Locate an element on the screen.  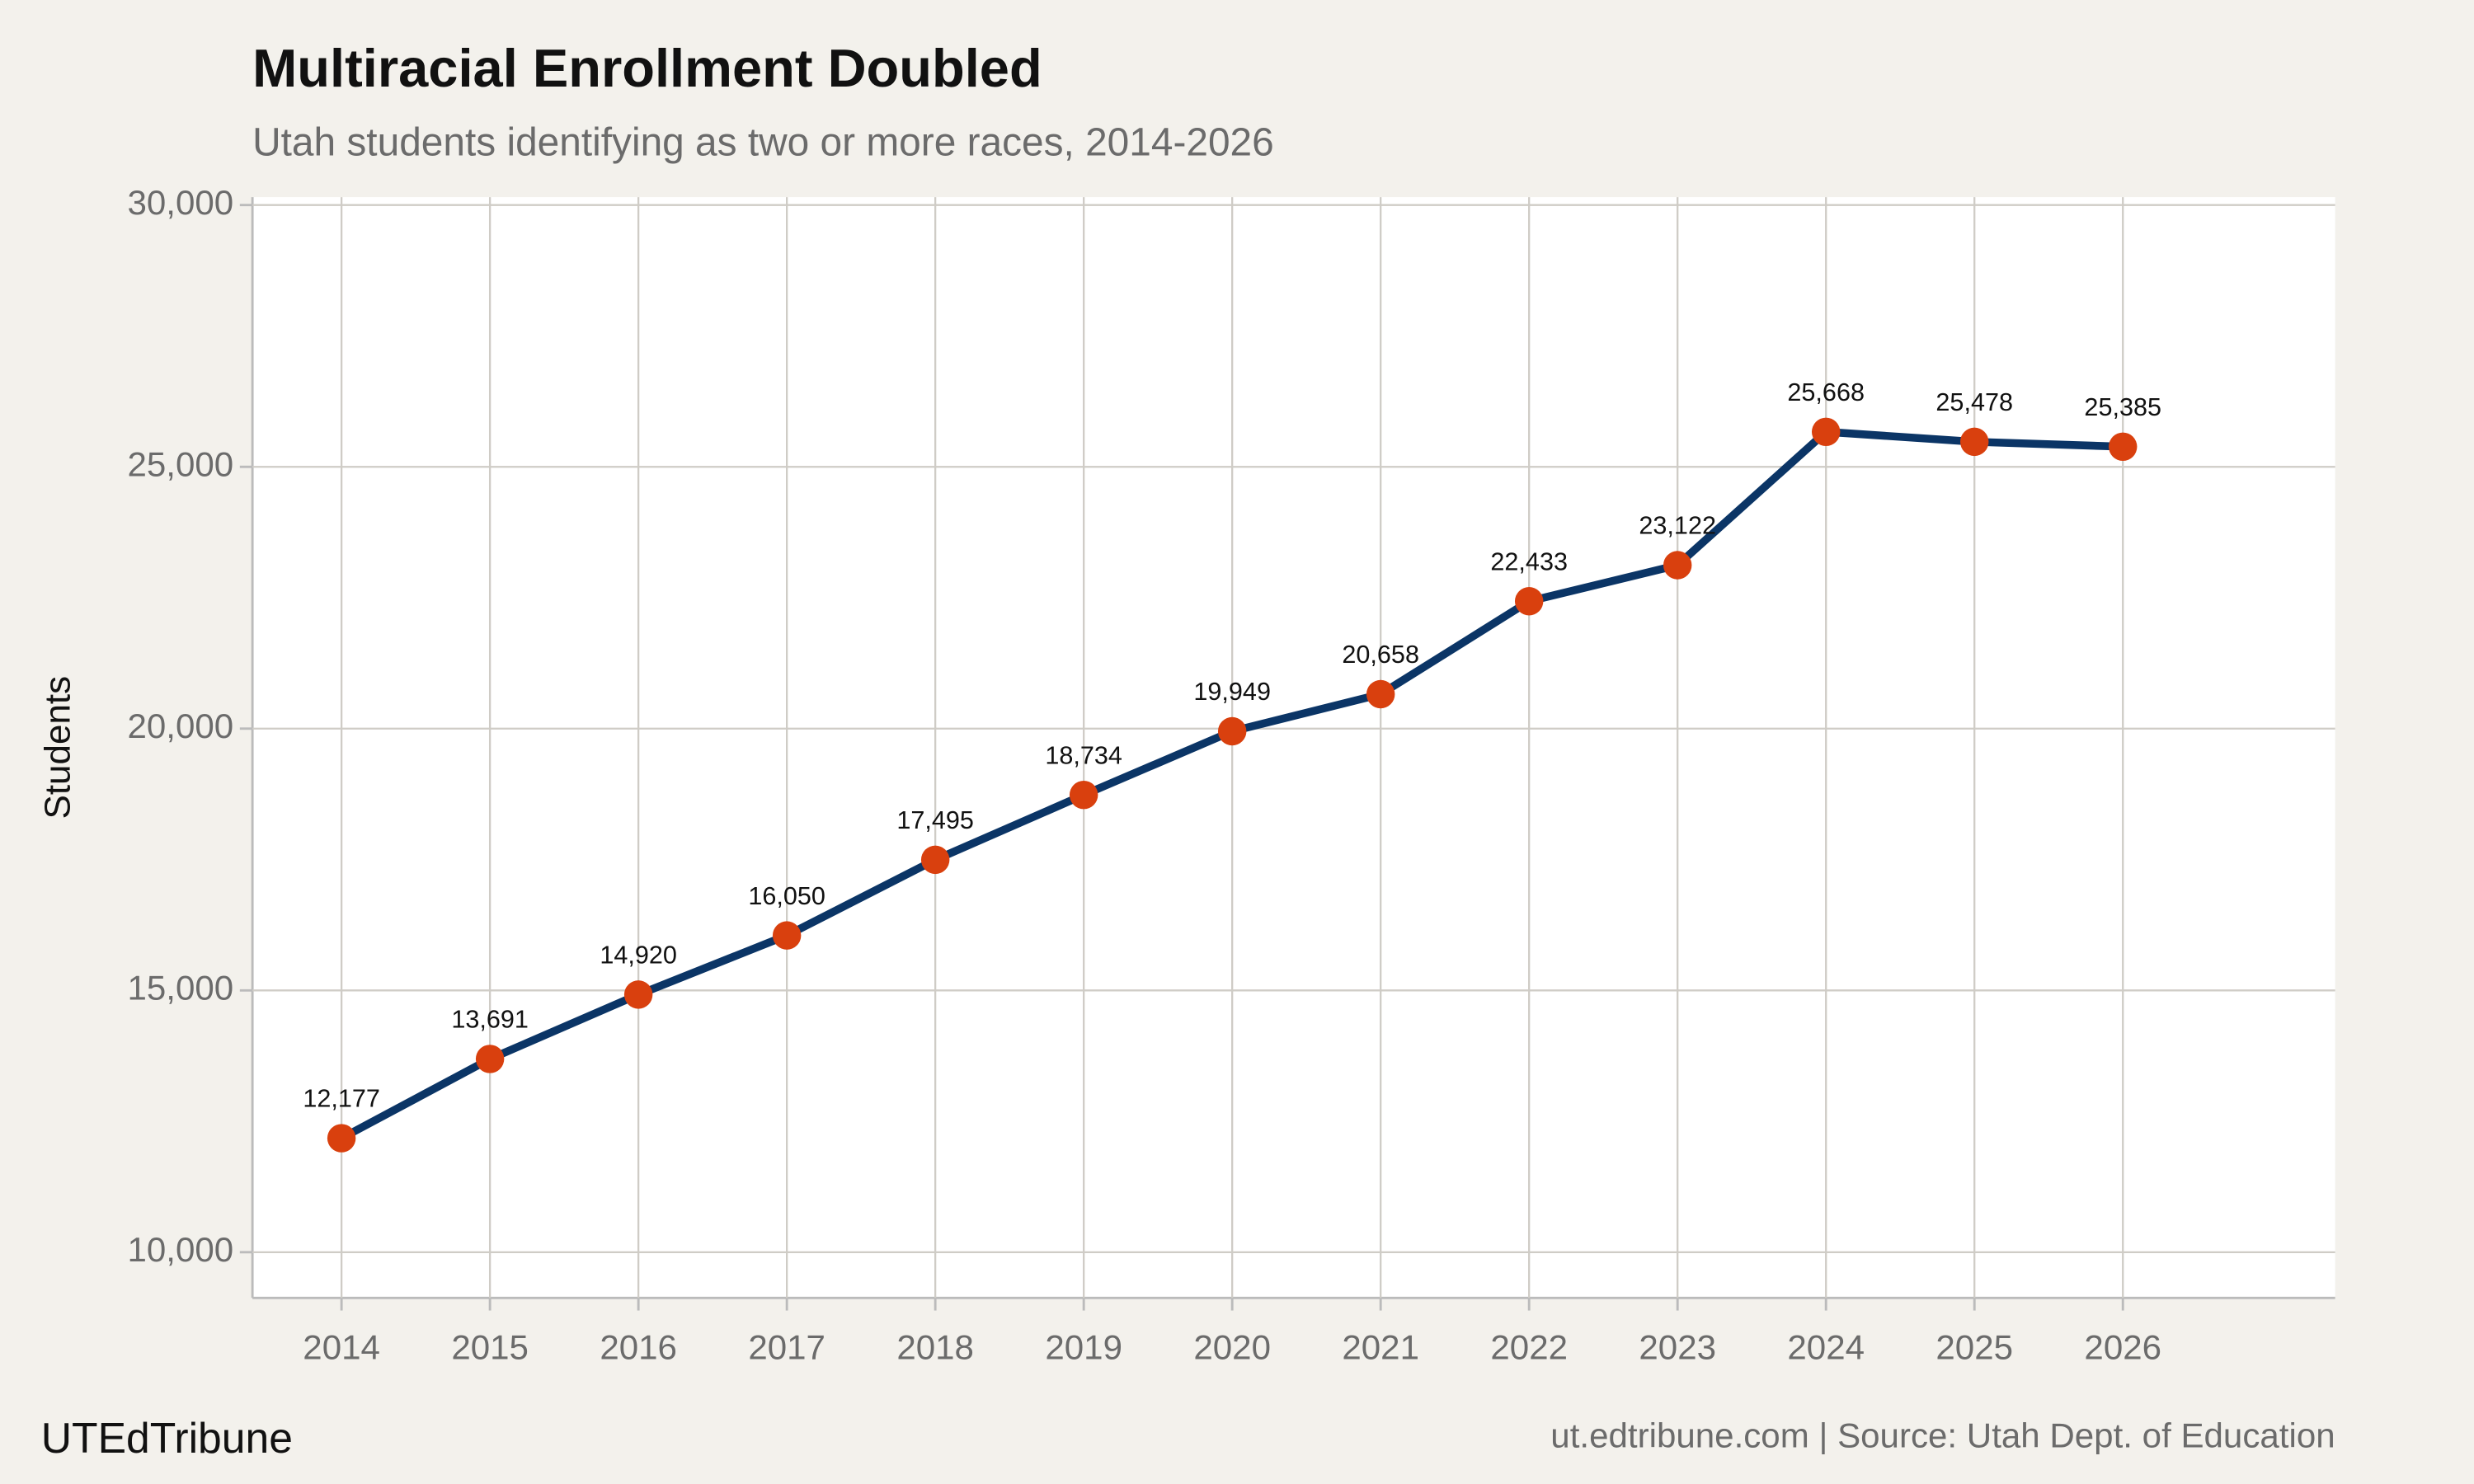
data-label: 16,050 is located at coordinates (786, 896).